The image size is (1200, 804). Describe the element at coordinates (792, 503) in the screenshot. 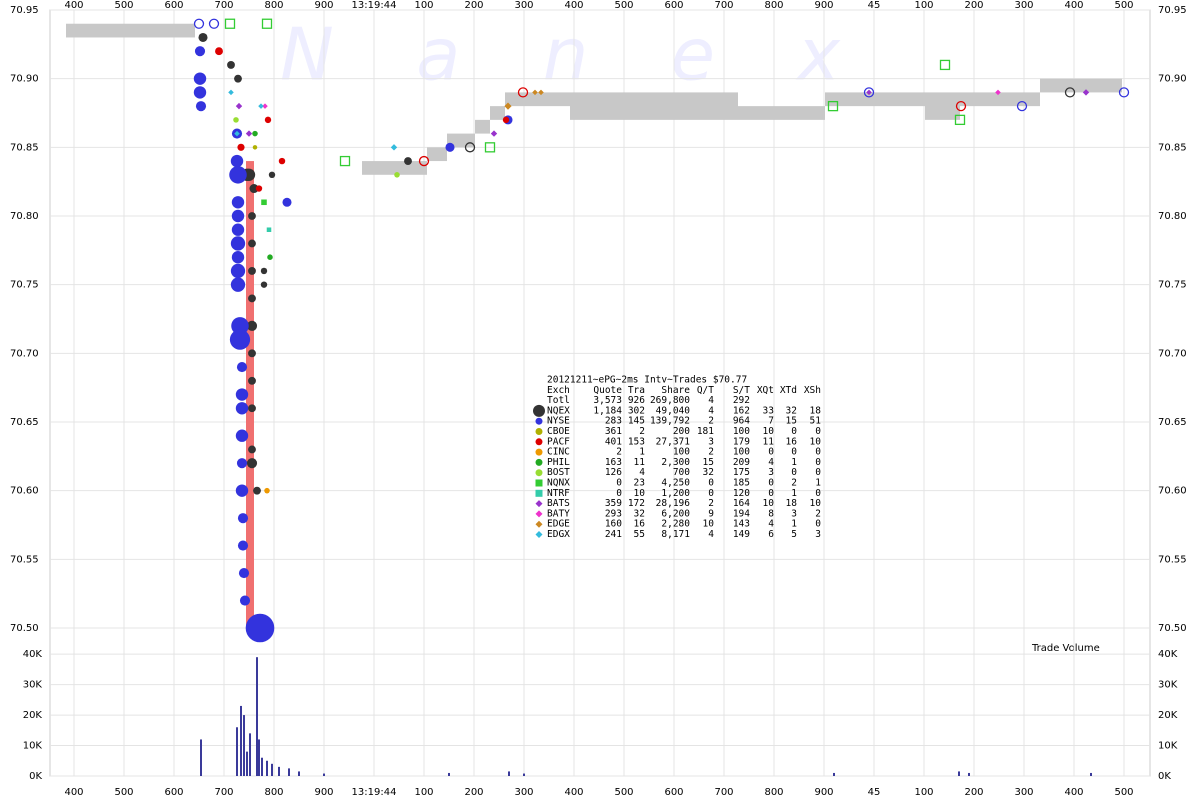

I see `table-cell: 18` at that location.